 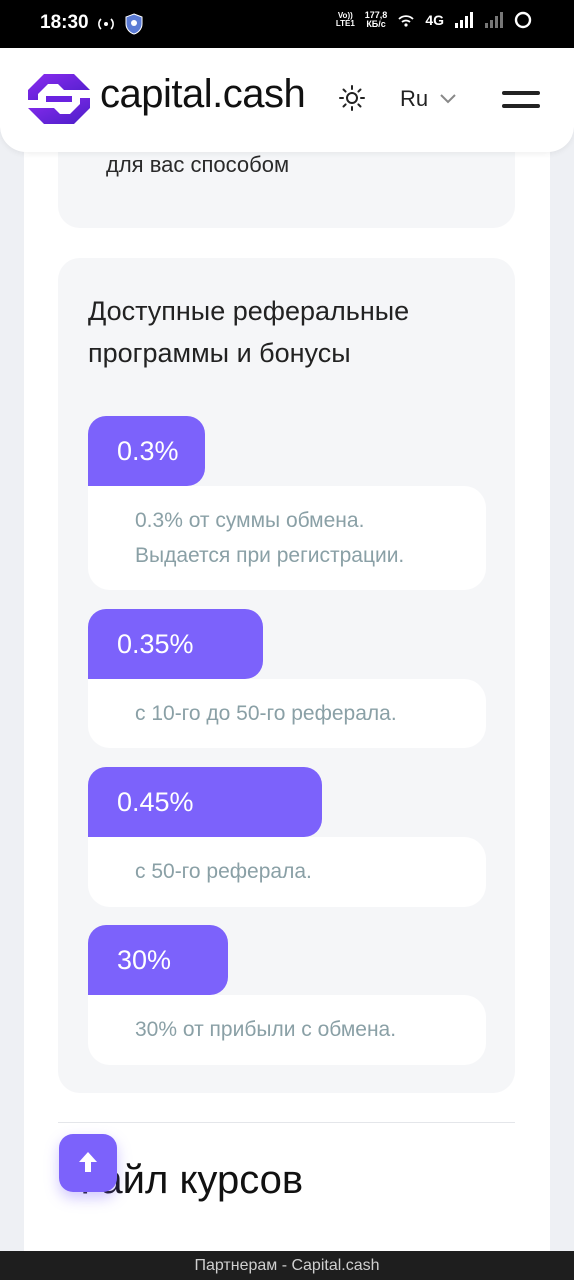 I want to click on signal-icon, so click(x=464, y=20).